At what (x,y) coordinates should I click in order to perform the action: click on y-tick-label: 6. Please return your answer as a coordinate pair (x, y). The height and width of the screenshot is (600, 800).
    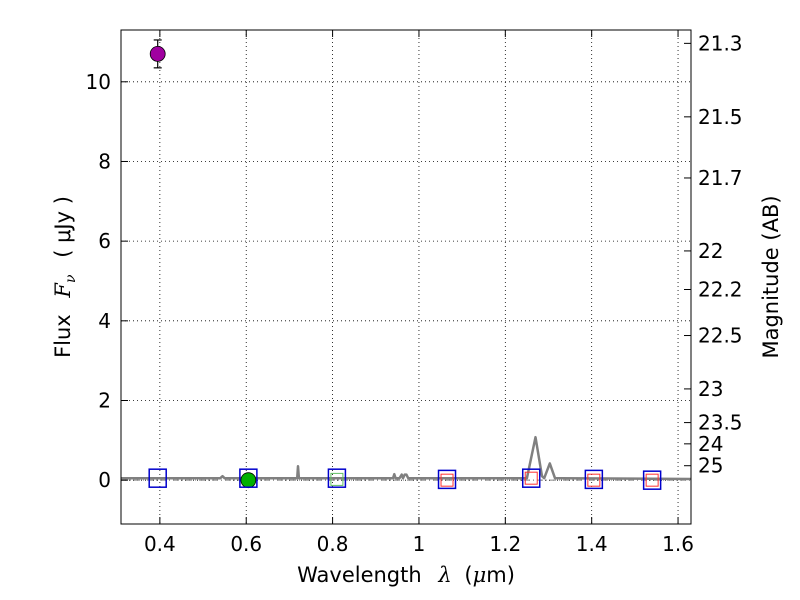
    Looking at the image, I should click on (104, 241).